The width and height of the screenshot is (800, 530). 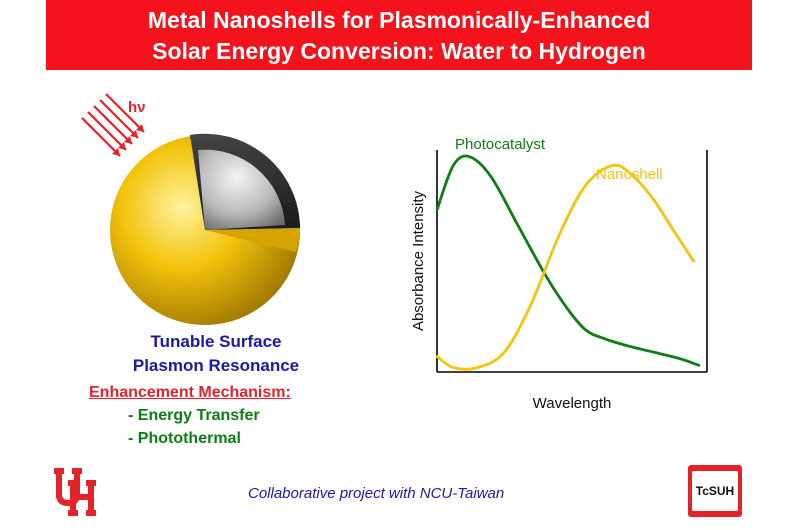 I want to click on x-axis-label: Wavelength, so click(x=572, y=403).